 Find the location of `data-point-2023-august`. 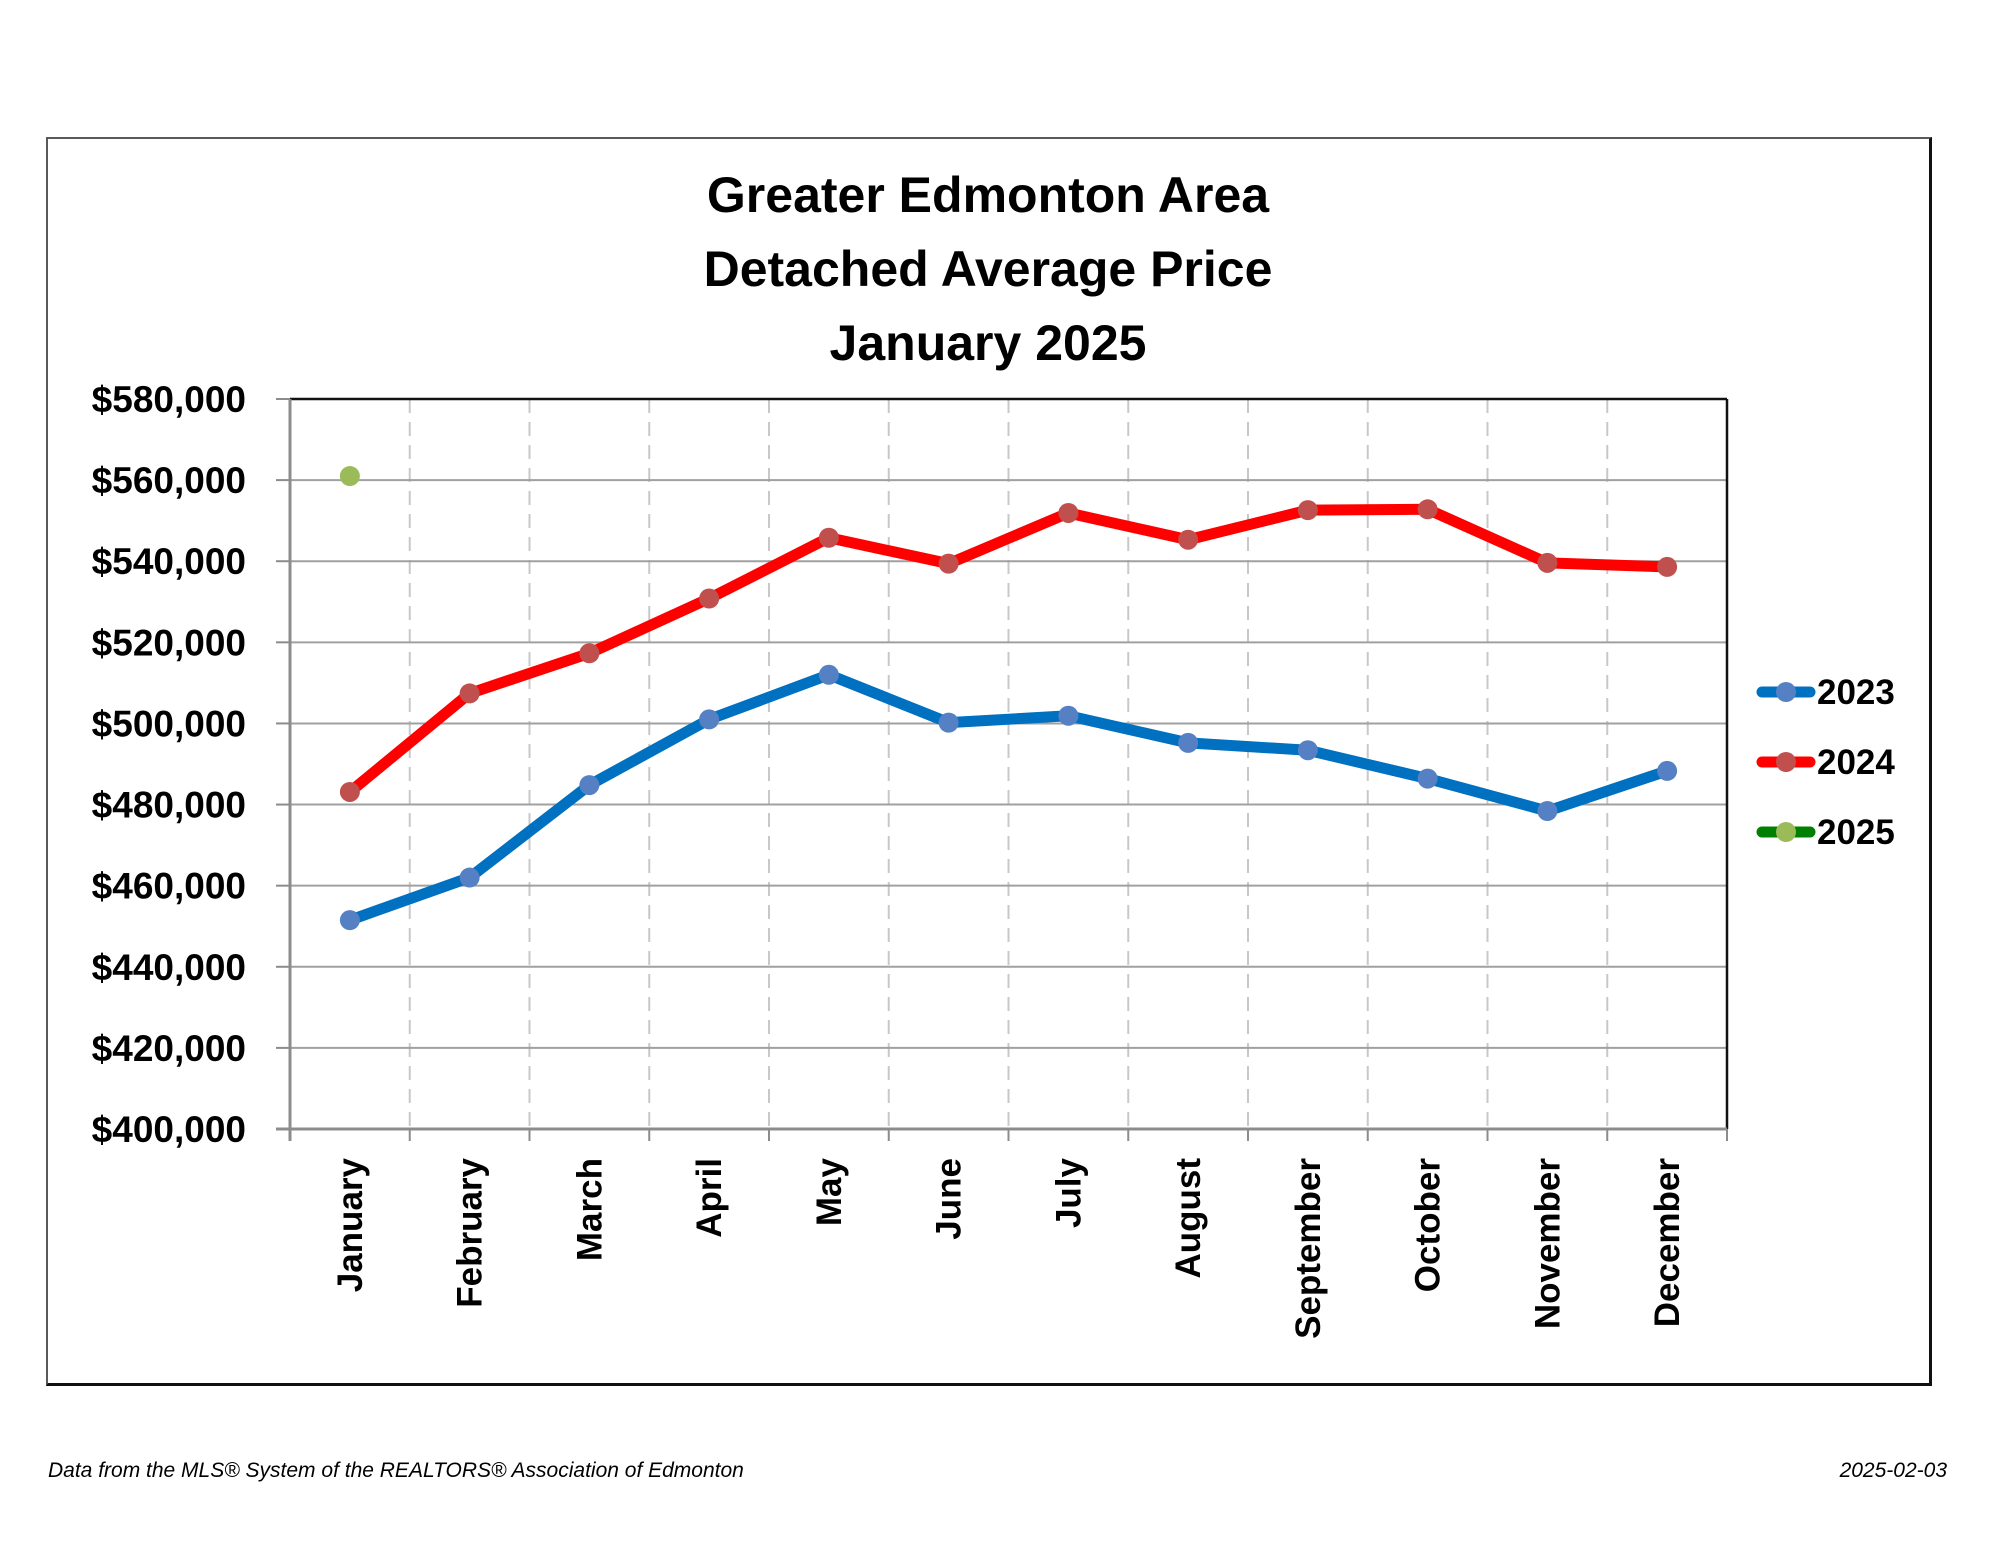

data-point-2023-august is located at coordinates (1188, 742).